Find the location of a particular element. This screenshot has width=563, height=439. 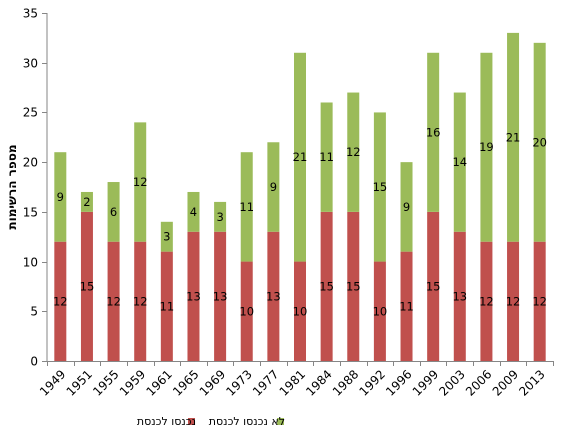

x-tick-label: 1973 is located at coordinates (238, 382).